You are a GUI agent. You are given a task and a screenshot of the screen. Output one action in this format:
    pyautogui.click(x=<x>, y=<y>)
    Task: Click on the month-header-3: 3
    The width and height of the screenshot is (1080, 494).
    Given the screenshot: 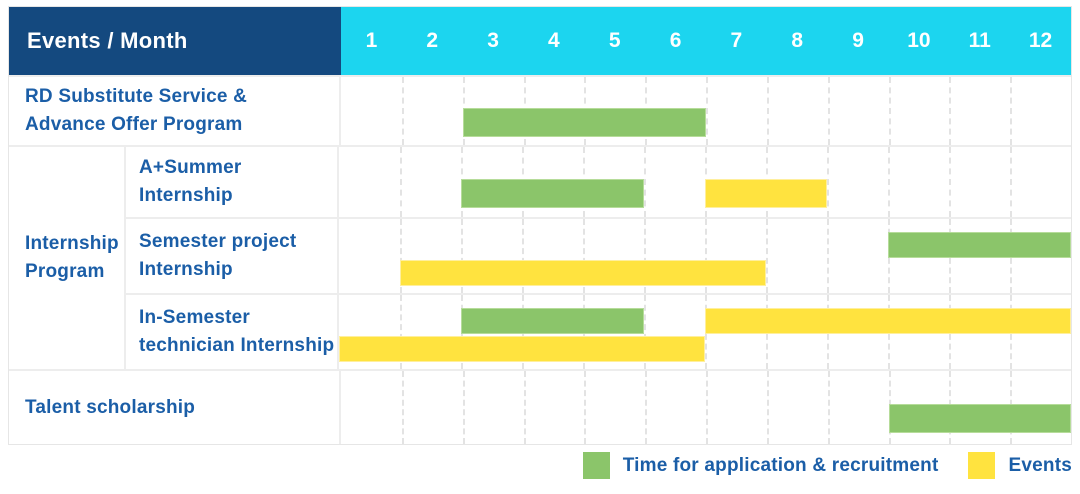 What is the action you would take?
    pyautogui.click(x=493, y=40)
    